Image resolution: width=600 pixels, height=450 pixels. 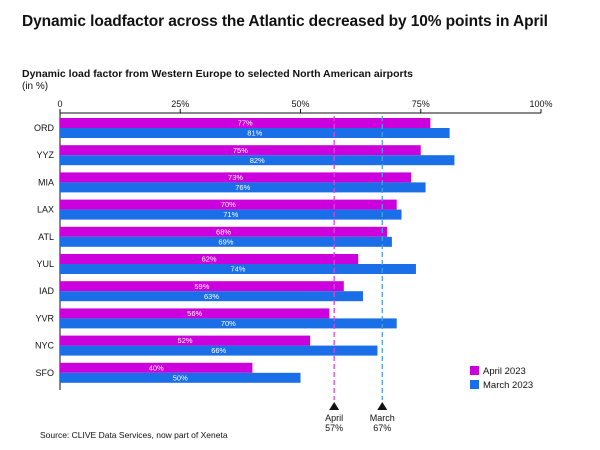 I want to click on data-label-april: 56%, so click(x=194, y=313).